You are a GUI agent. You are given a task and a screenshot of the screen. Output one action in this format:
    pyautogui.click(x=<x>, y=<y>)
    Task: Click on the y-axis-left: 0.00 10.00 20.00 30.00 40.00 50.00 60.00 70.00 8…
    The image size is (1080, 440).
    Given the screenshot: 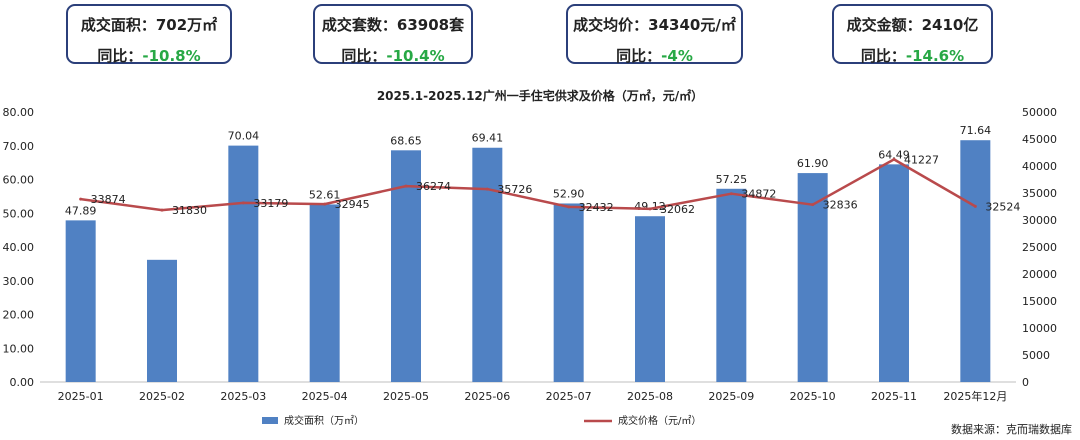 What is the action you would take?
    pyautogui.click(x=19, y=247)
    